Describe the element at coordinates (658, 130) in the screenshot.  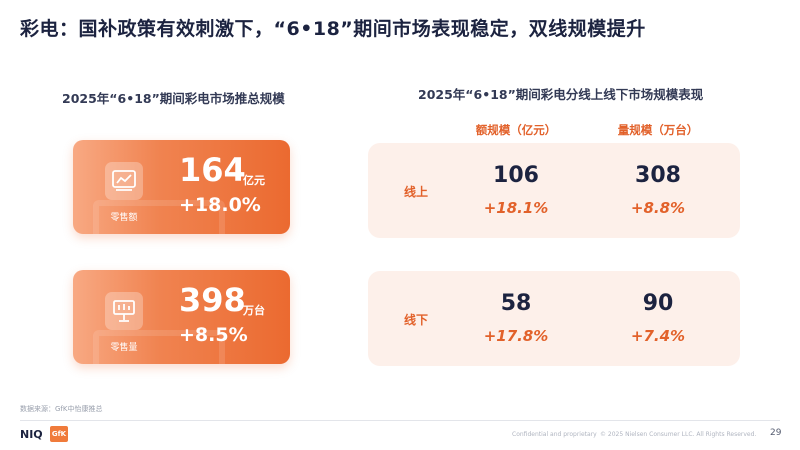
I see `column-header-volume: 量规模（万台）` at that location.